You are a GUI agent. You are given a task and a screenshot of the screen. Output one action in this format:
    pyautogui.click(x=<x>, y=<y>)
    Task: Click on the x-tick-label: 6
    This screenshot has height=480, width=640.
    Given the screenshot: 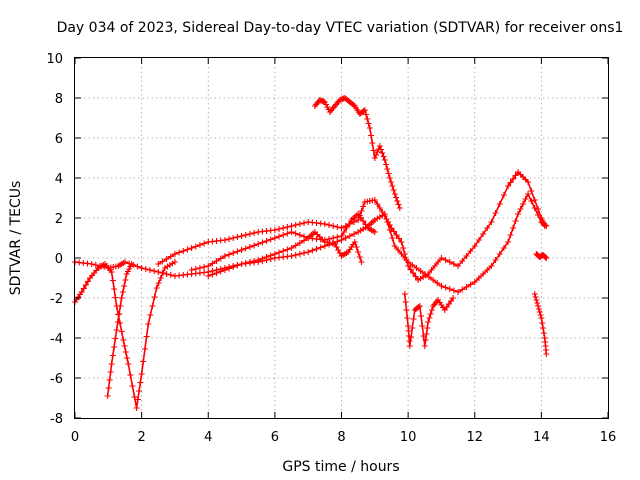 What is the action you would take?
    pyautogui.click(x=275, y=437)
    